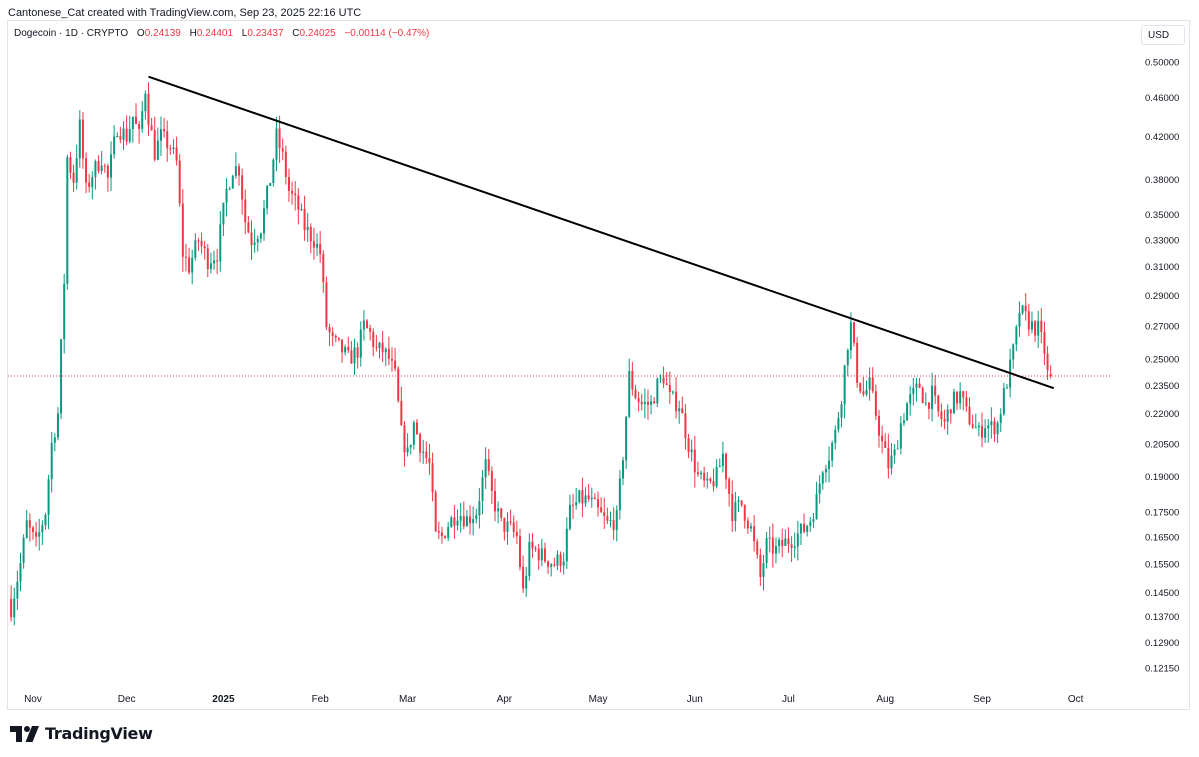  Describe the element at coordinates (71, 33) in the screenshot. I see `symbol-title: Dogecoin · 1D · CRYPTO` at that location.